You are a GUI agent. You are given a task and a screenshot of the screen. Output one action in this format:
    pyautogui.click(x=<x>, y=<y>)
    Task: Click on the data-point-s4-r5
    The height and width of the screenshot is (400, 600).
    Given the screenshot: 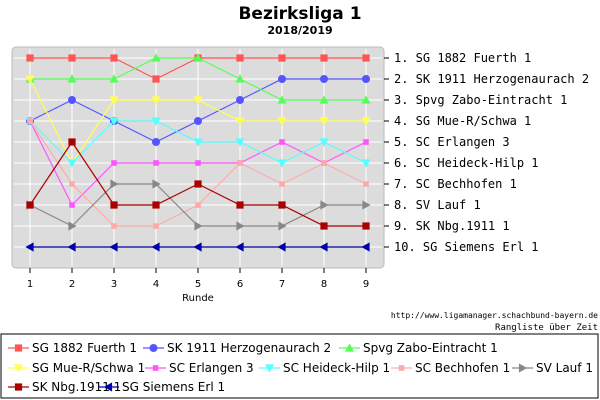 What is the action you would take?
    pyautogui.click(x=198, y=100)
    